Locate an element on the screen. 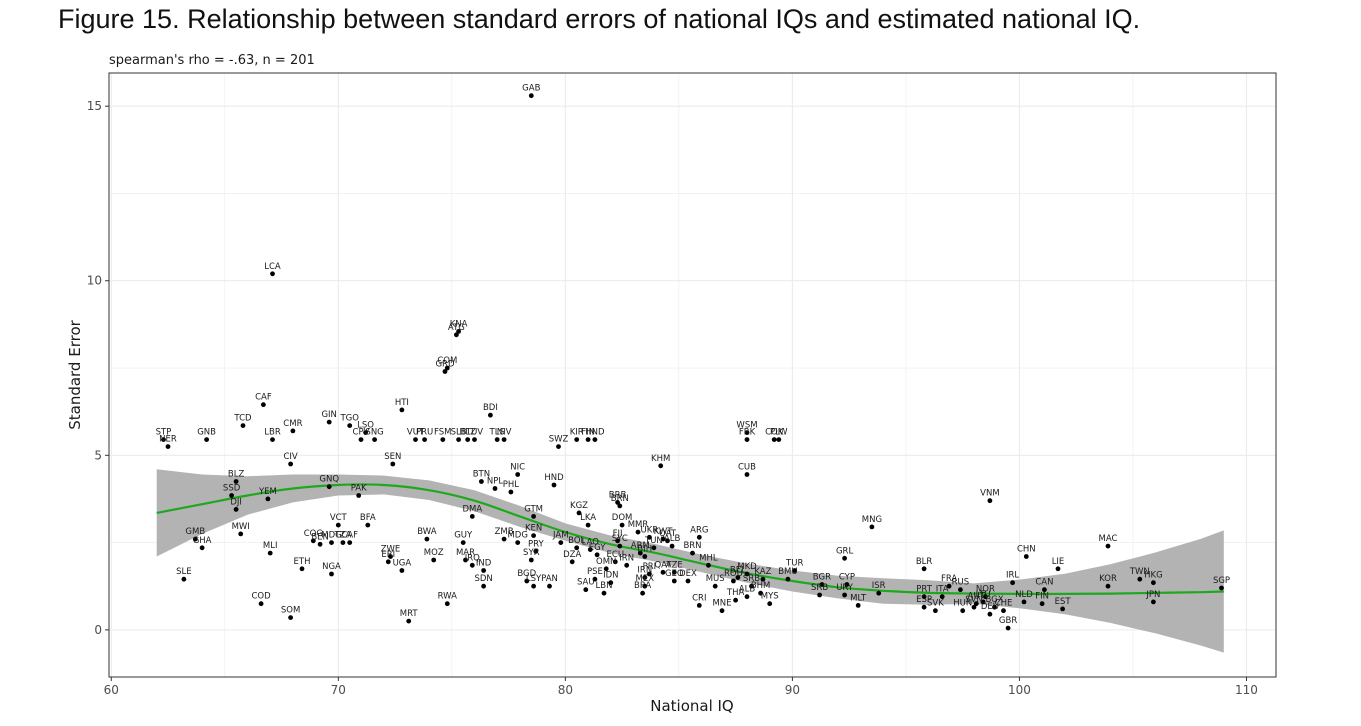 The image size is (1361, 726). point-label: ZWE is located at coordinates (391, 550).